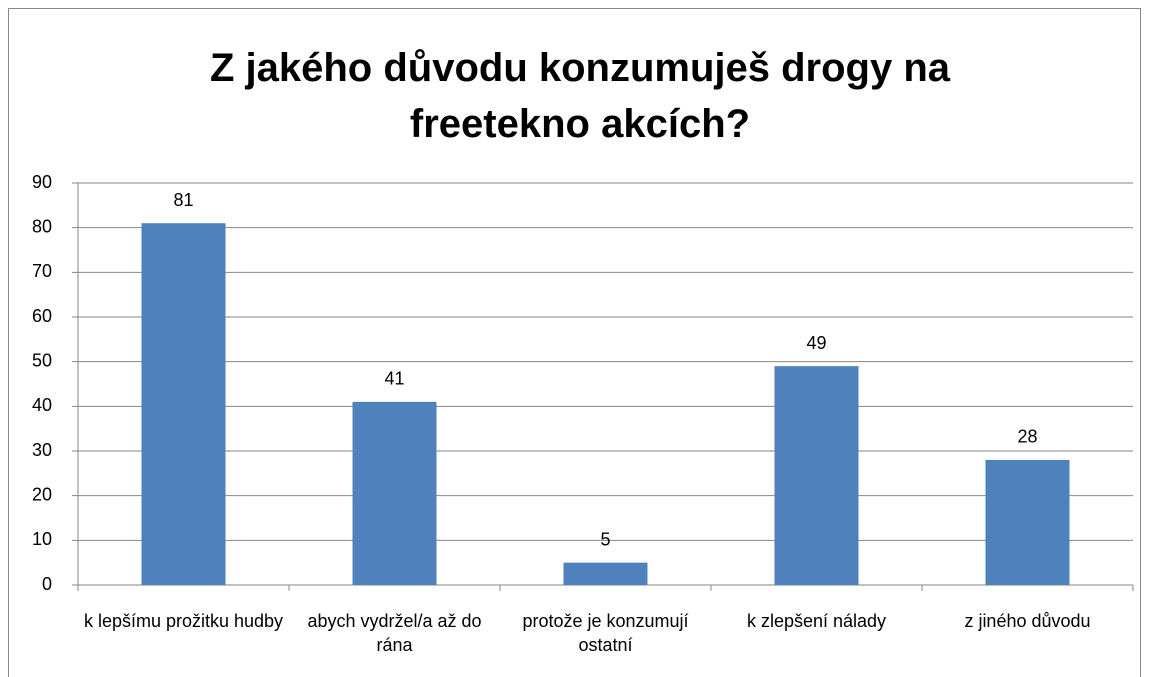 The height and width of the screenshot is (677, 1150). I want to click on y-tick-label: 30, so click(42, 450).